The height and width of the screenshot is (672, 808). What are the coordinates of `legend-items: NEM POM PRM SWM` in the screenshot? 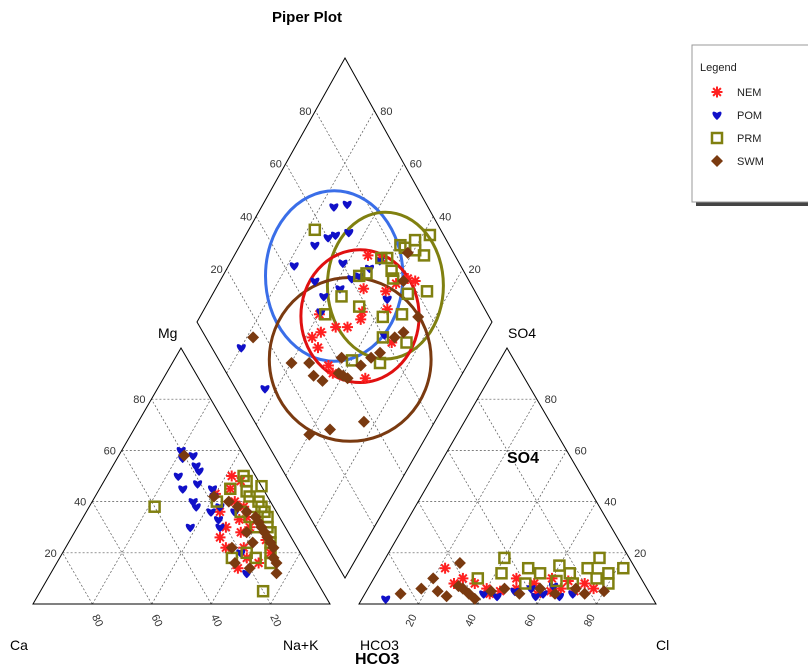 It's located at (737, 127).